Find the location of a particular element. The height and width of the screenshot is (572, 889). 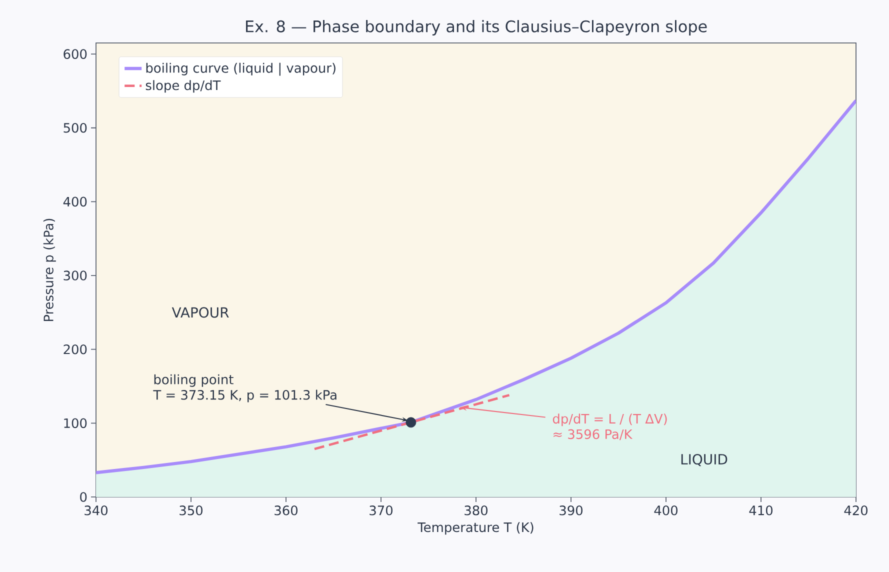

x-tick-label: 370 is located at coordinates (381, 511).